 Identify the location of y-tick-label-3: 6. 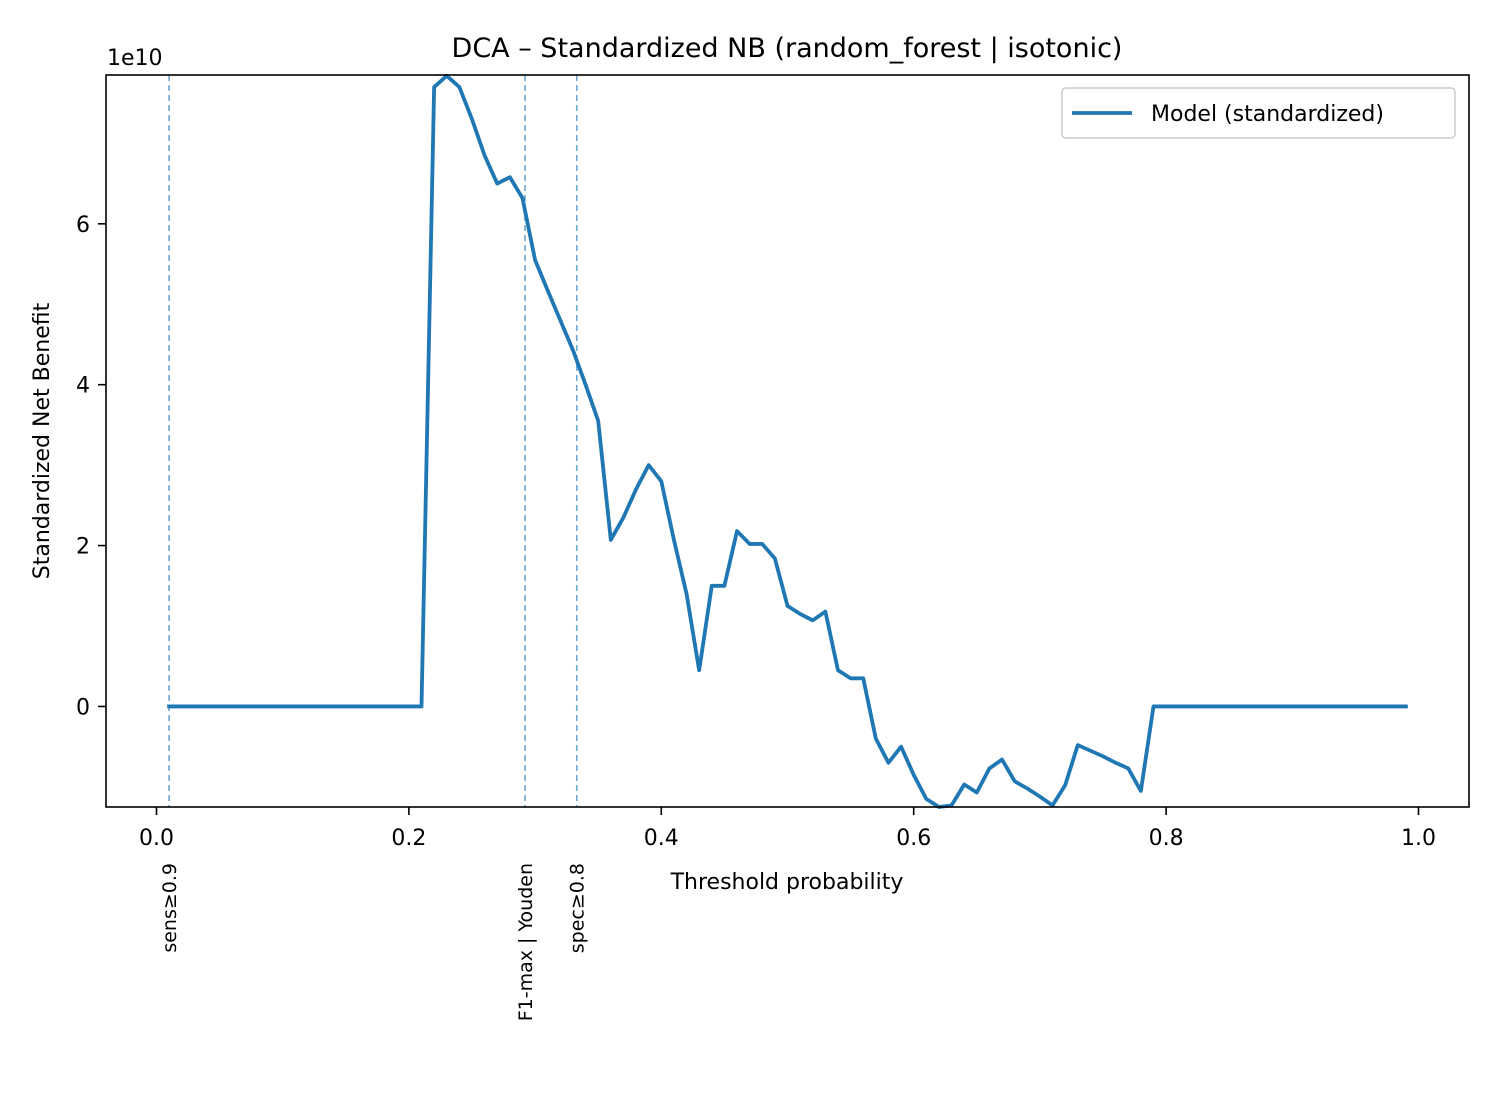
(83, 225).